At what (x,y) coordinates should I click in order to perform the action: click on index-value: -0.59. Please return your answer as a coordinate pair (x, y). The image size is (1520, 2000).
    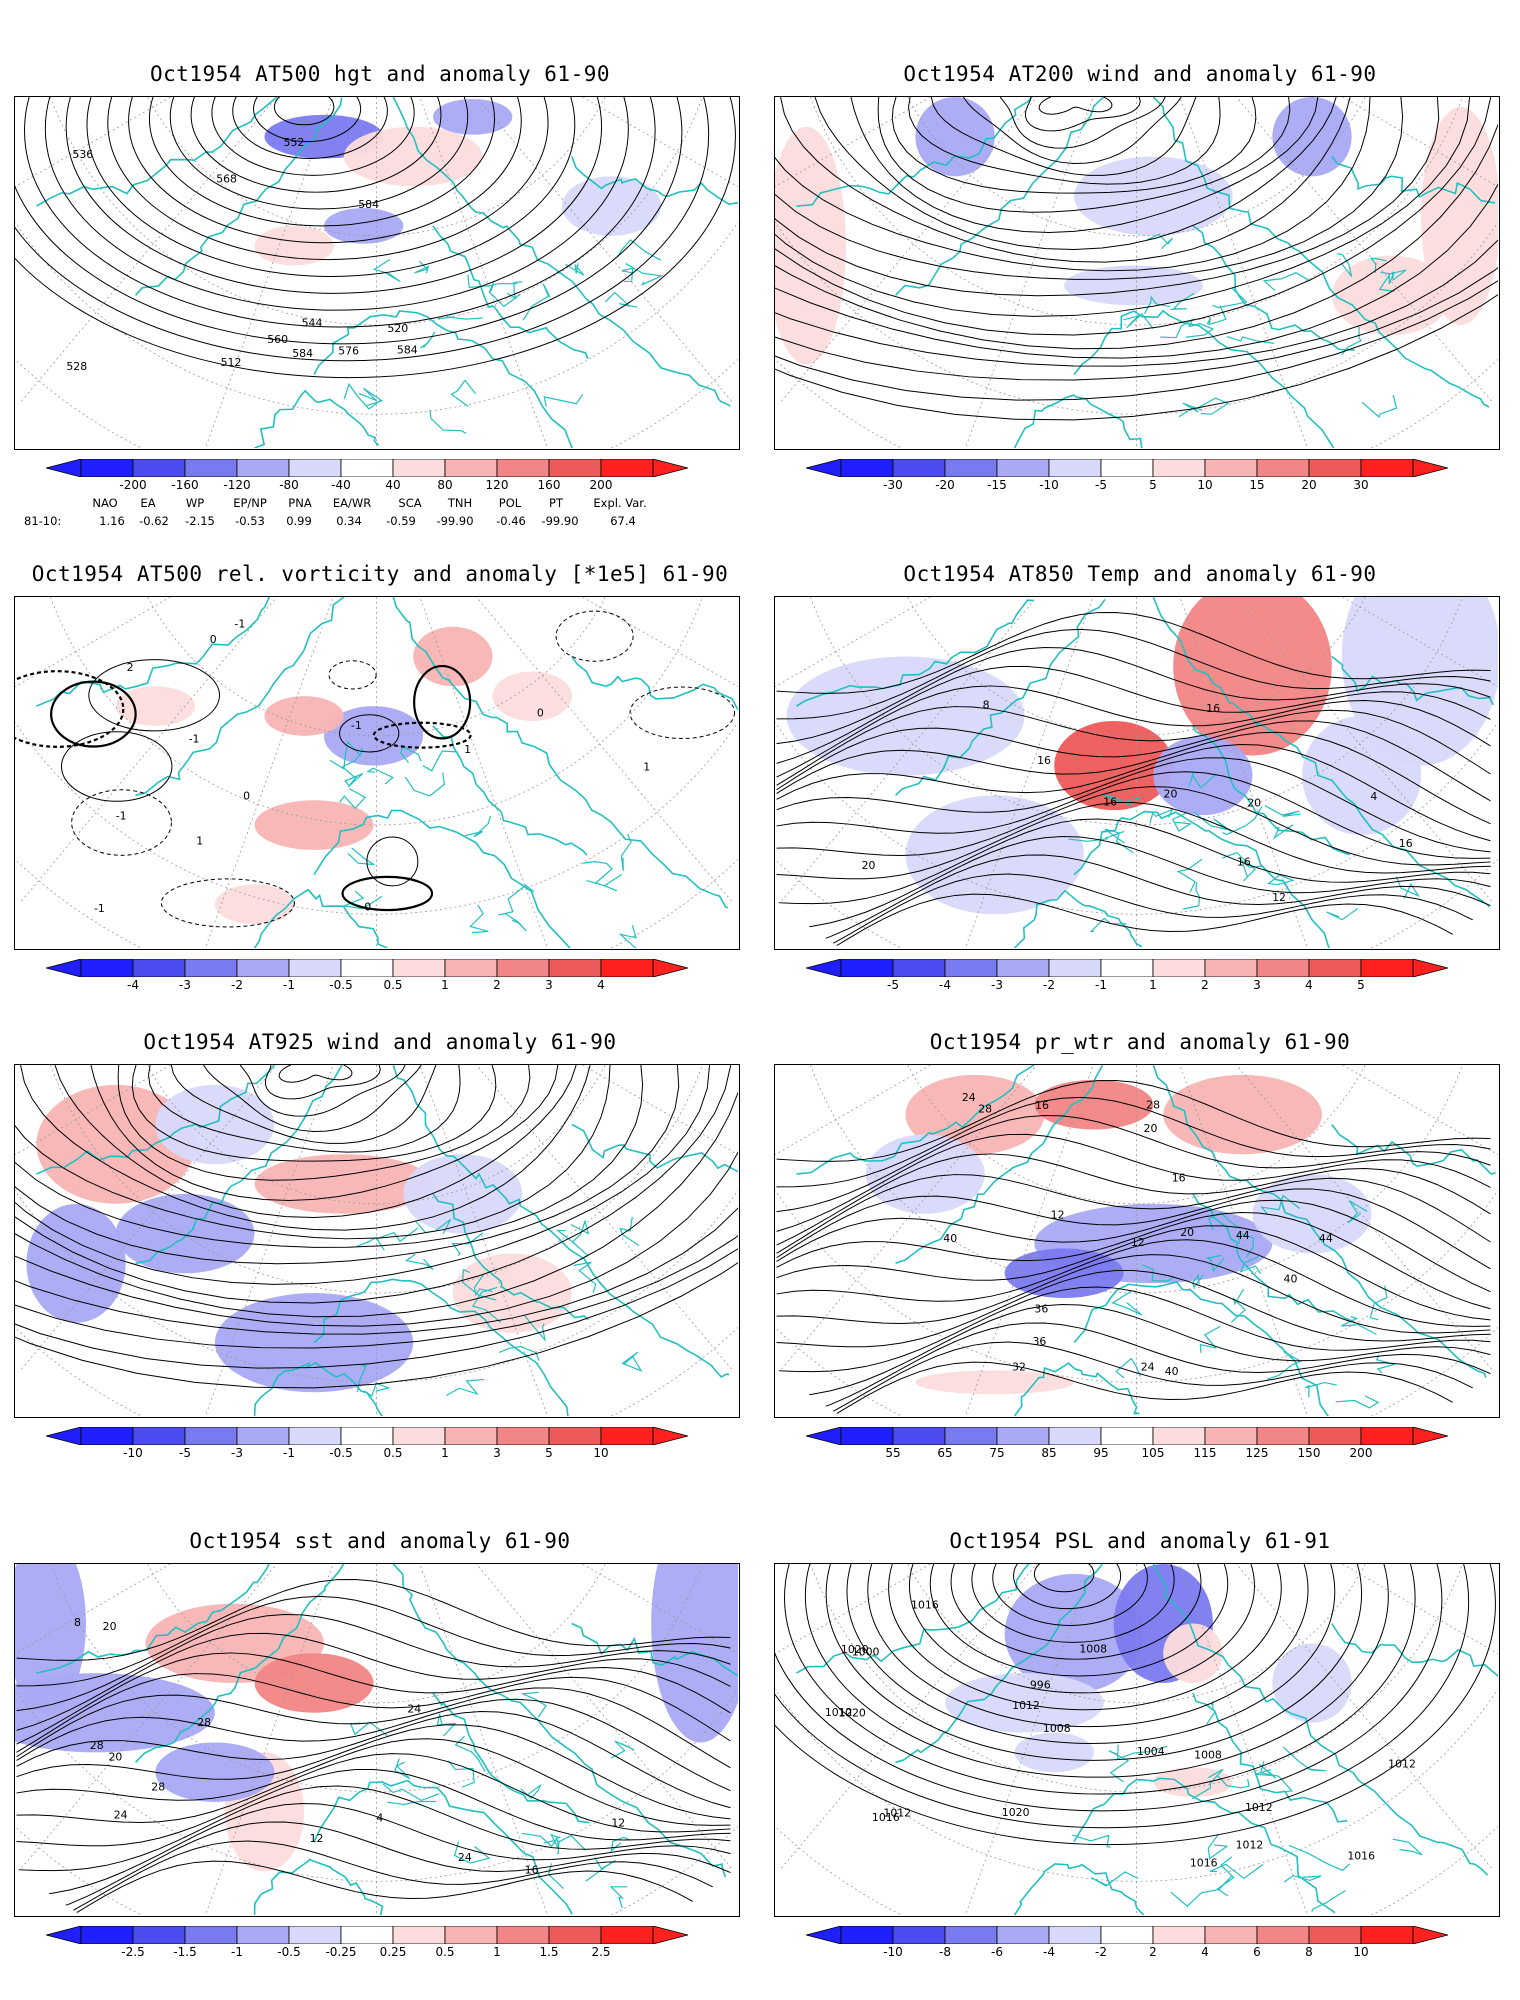
    Looking at the image, I should click on (401, 521).